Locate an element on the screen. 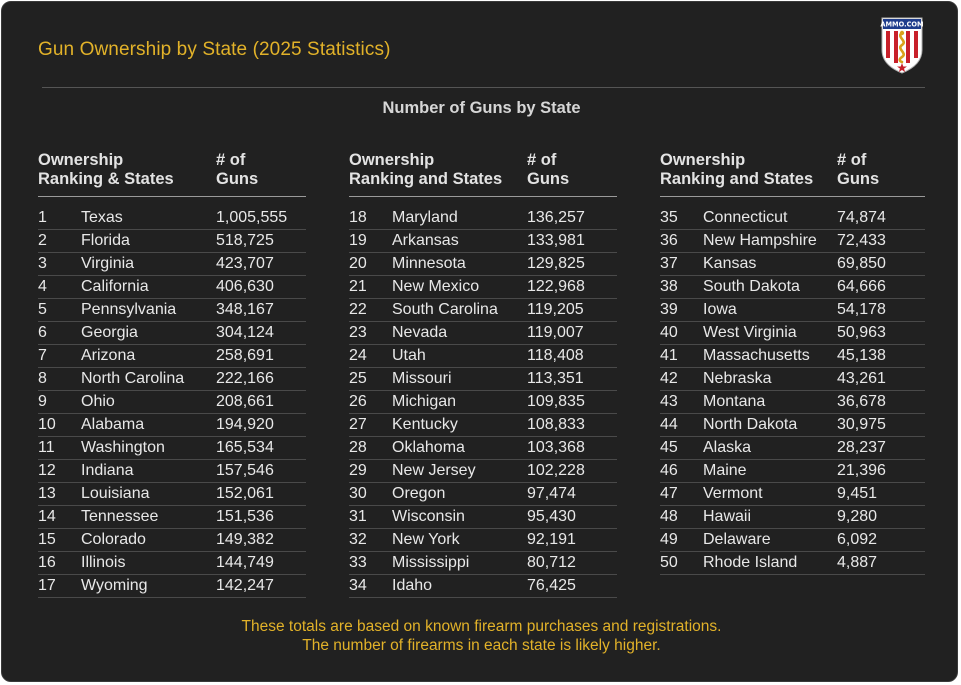 The image size is (961, 685). state-cell: Iowa is located at coordinates (720, 309).